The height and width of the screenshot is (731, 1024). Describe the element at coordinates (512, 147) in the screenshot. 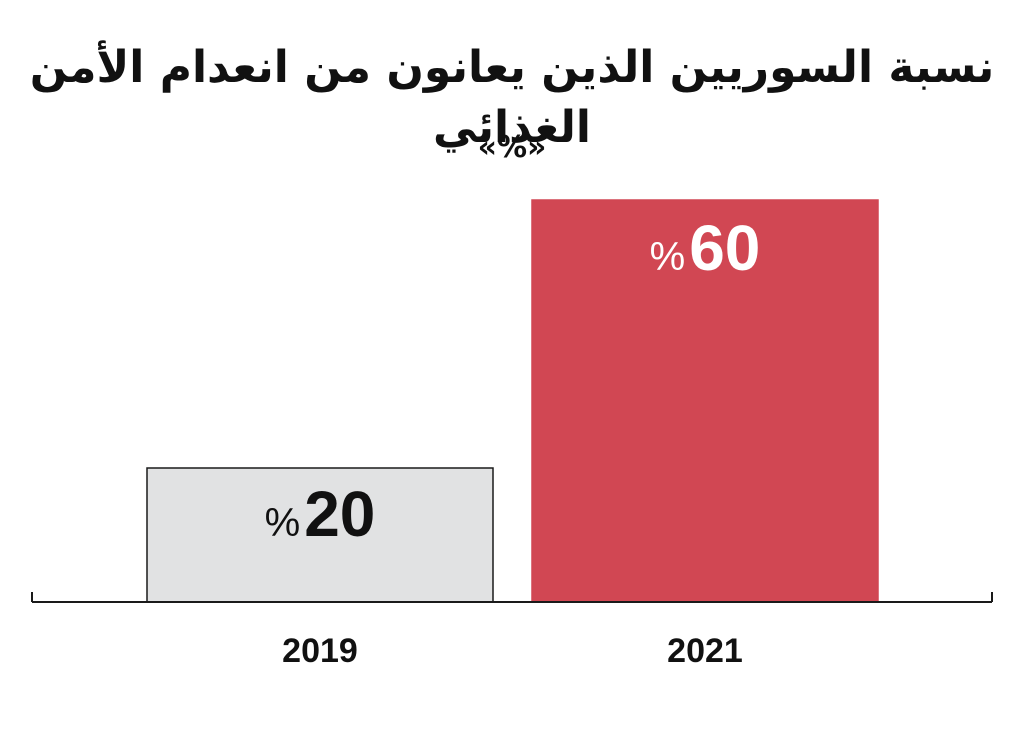

I see `chart-subtitle: «%»` at that location.